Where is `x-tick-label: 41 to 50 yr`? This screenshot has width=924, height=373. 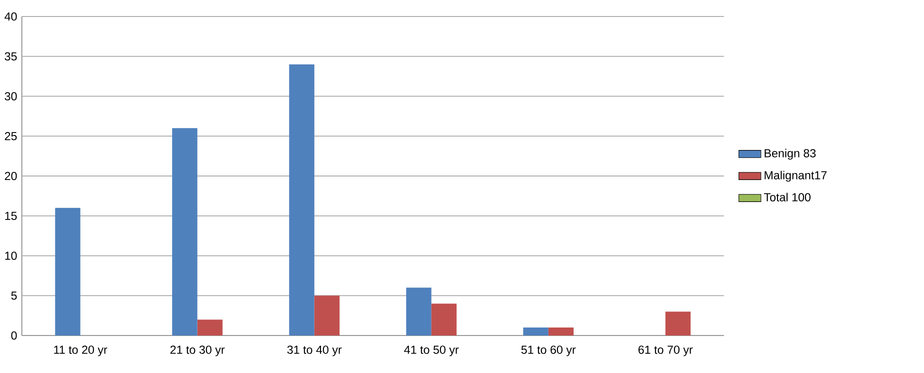 x-tick-label: 41 to 50 yr is located at coordinates (431, 350).